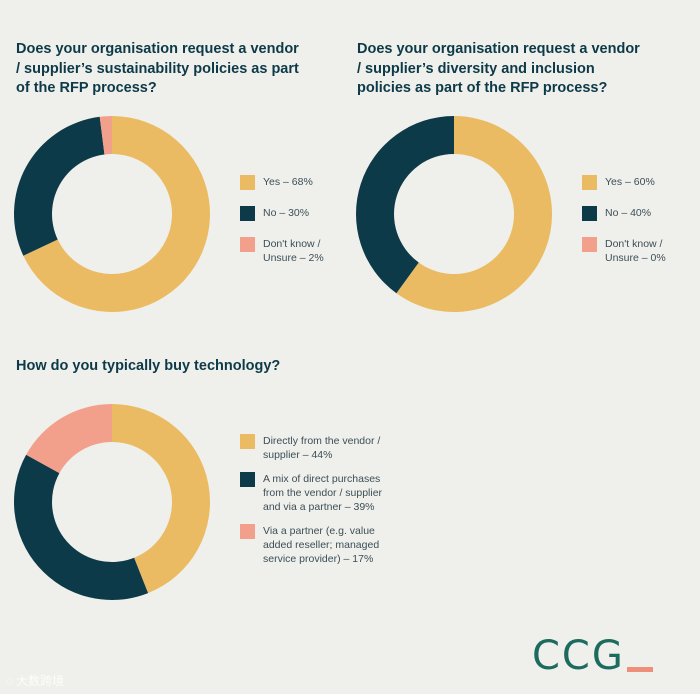 The height and width of the screenshot is (694, 700). I want to click on legend-item-yes: Yes – 68%, so click(295, 182).